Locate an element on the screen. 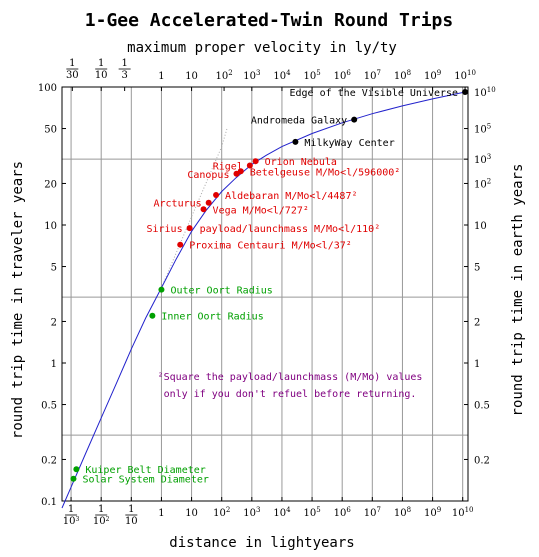  y-tick-label: 0.5 is located at coordinates (49, 406).